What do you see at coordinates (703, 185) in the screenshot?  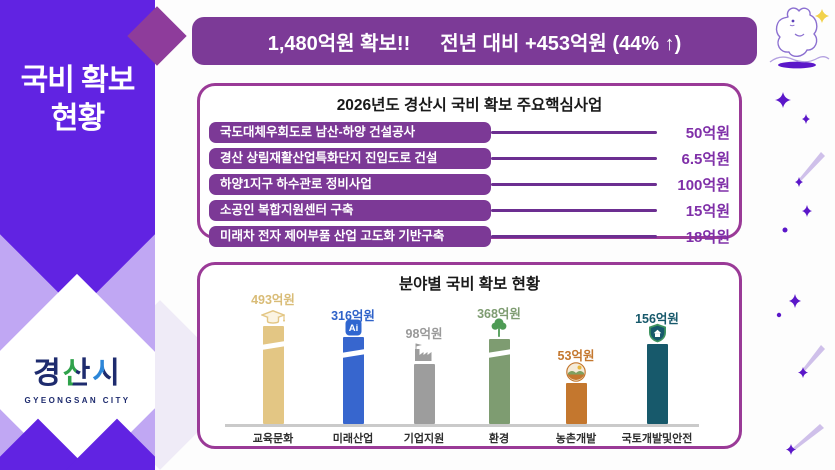 I see `project-value: 100억원` at bounding box center [703, 185].